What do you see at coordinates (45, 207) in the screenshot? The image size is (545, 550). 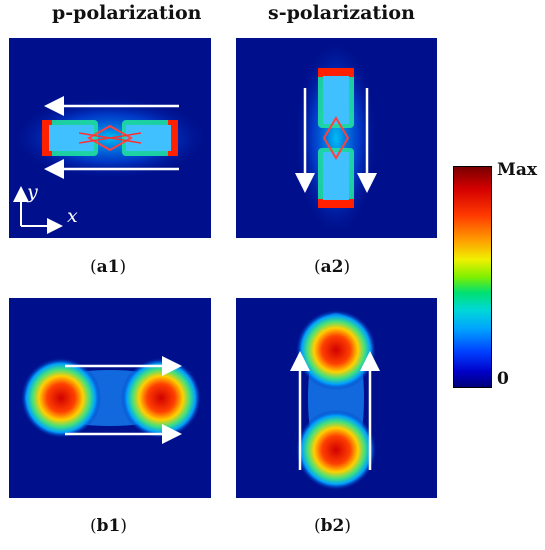 I see `axes-indicator: y x` at bounding box center [45, 207].